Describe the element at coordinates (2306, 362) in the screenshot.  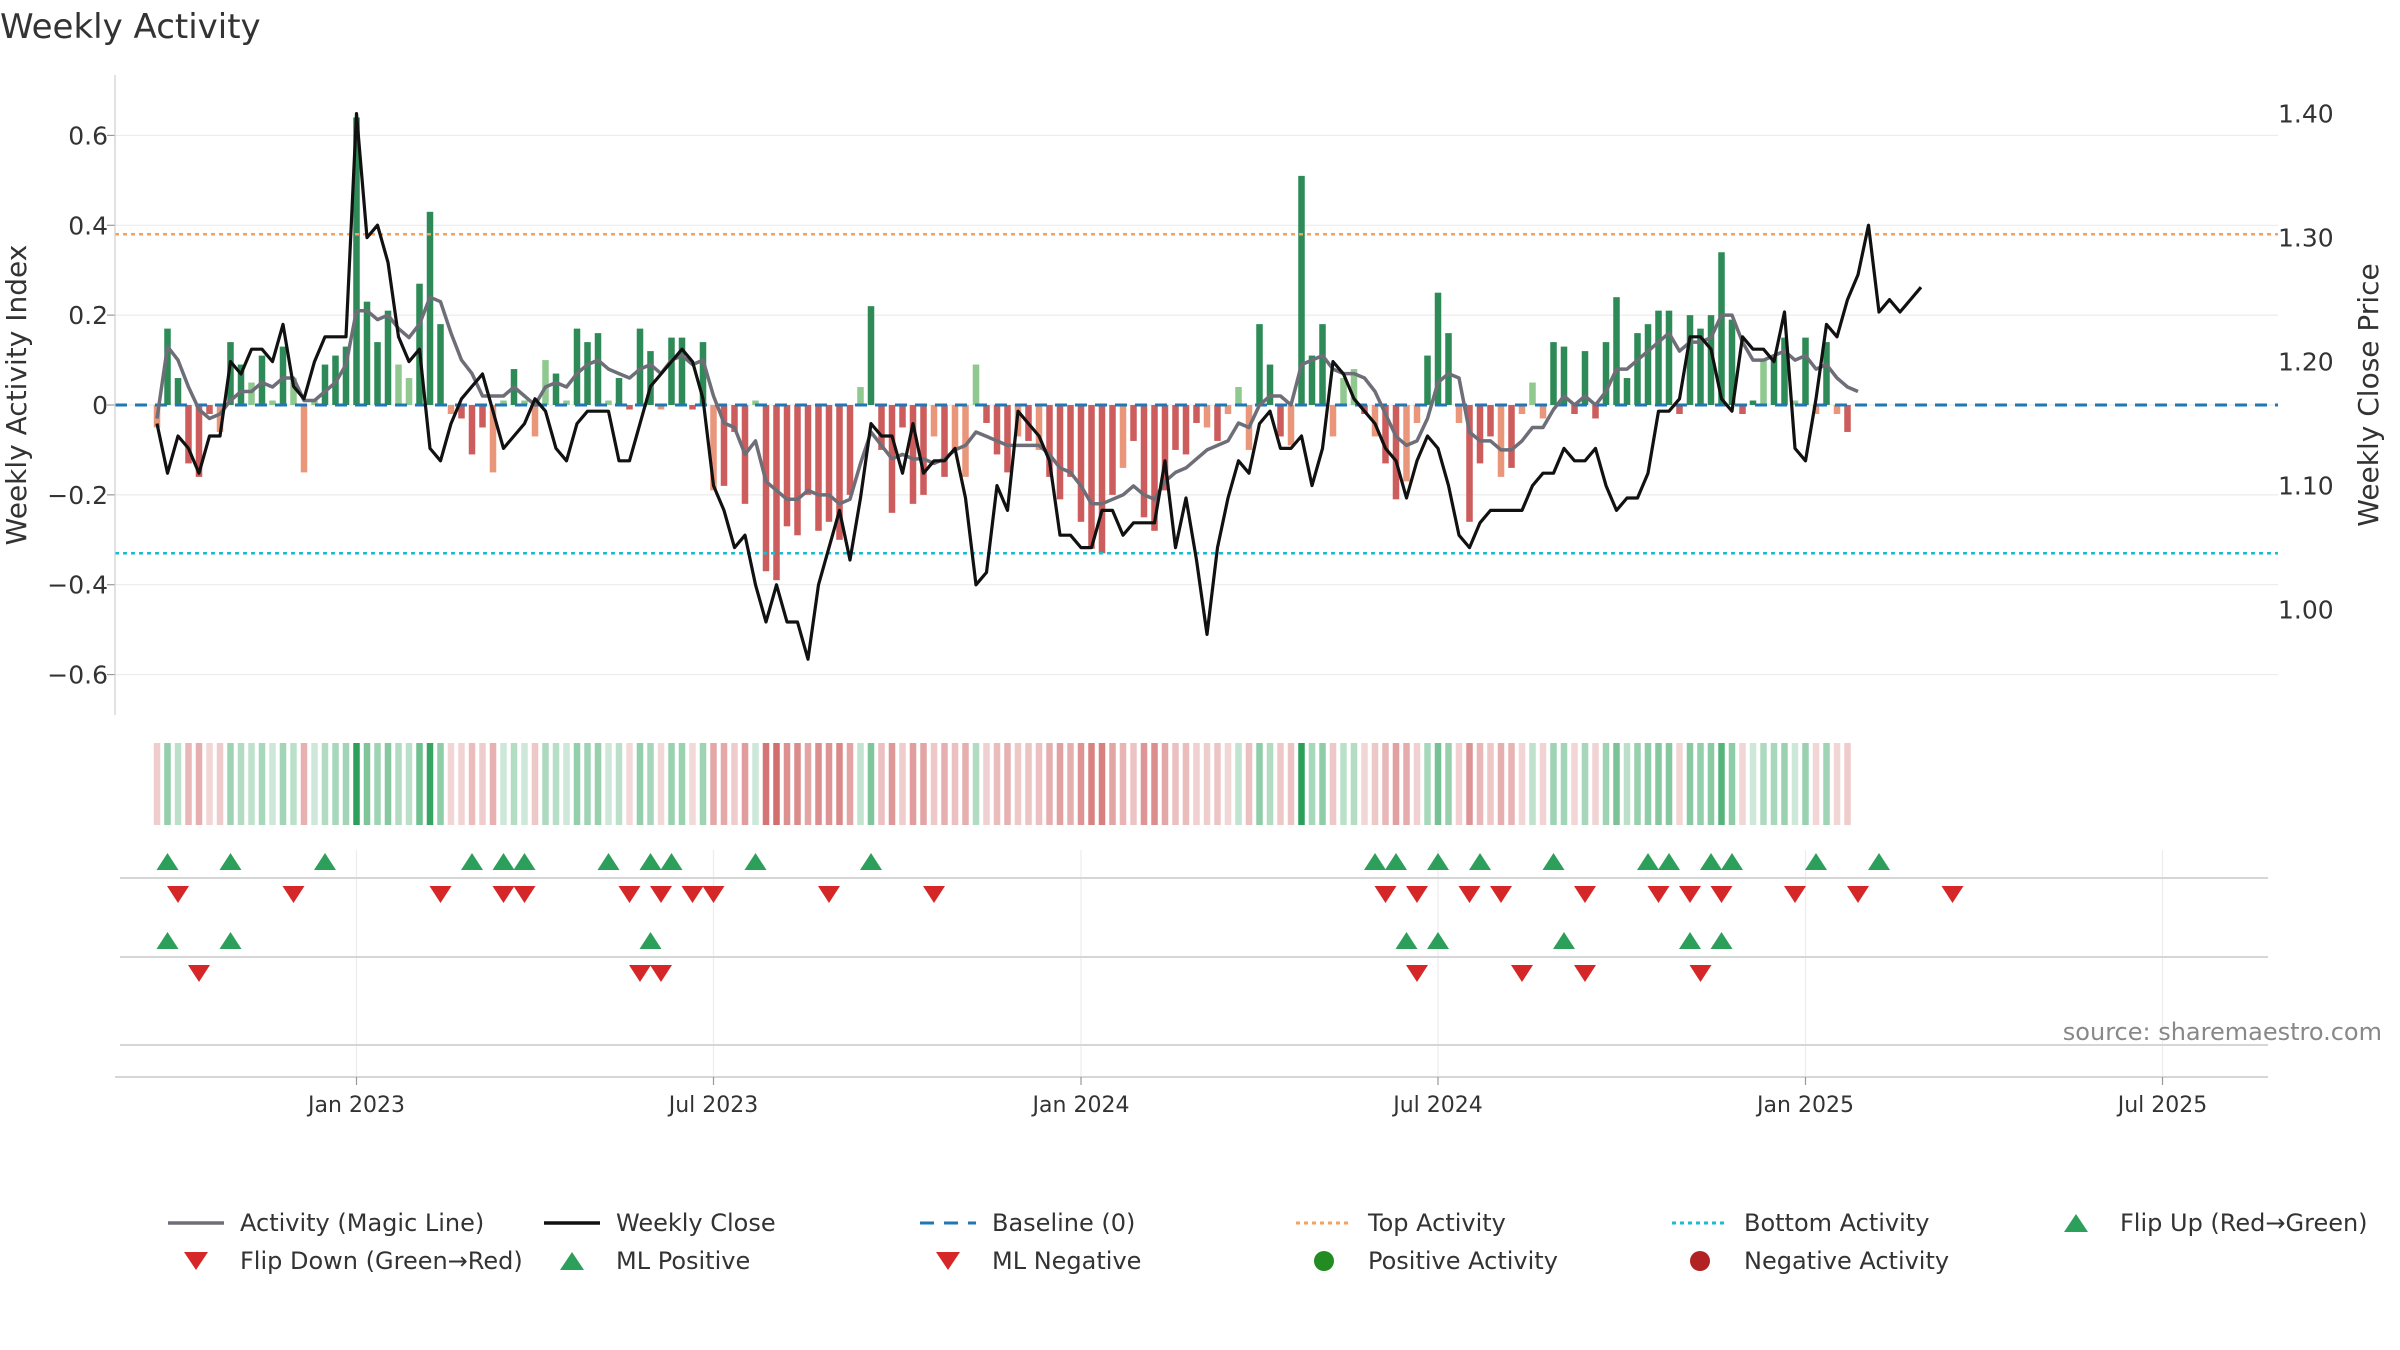
I see `right-y-axis: 1.00 1.10 1.20 1.30 1.40` at that location.